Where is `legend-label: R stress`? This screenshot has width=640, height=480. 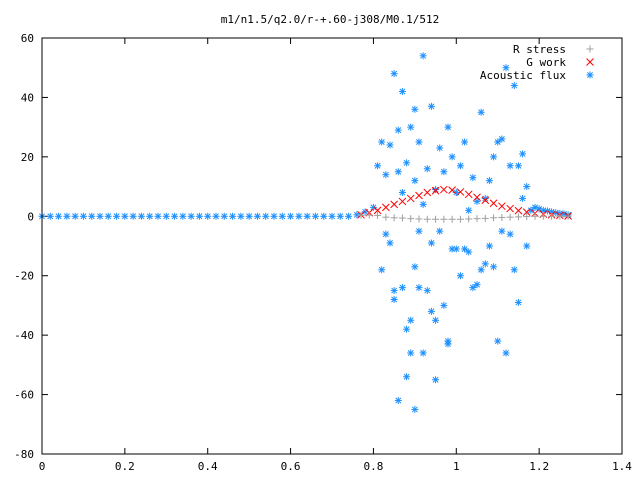 legend-label: R stress is located at coordinates (539, 49).